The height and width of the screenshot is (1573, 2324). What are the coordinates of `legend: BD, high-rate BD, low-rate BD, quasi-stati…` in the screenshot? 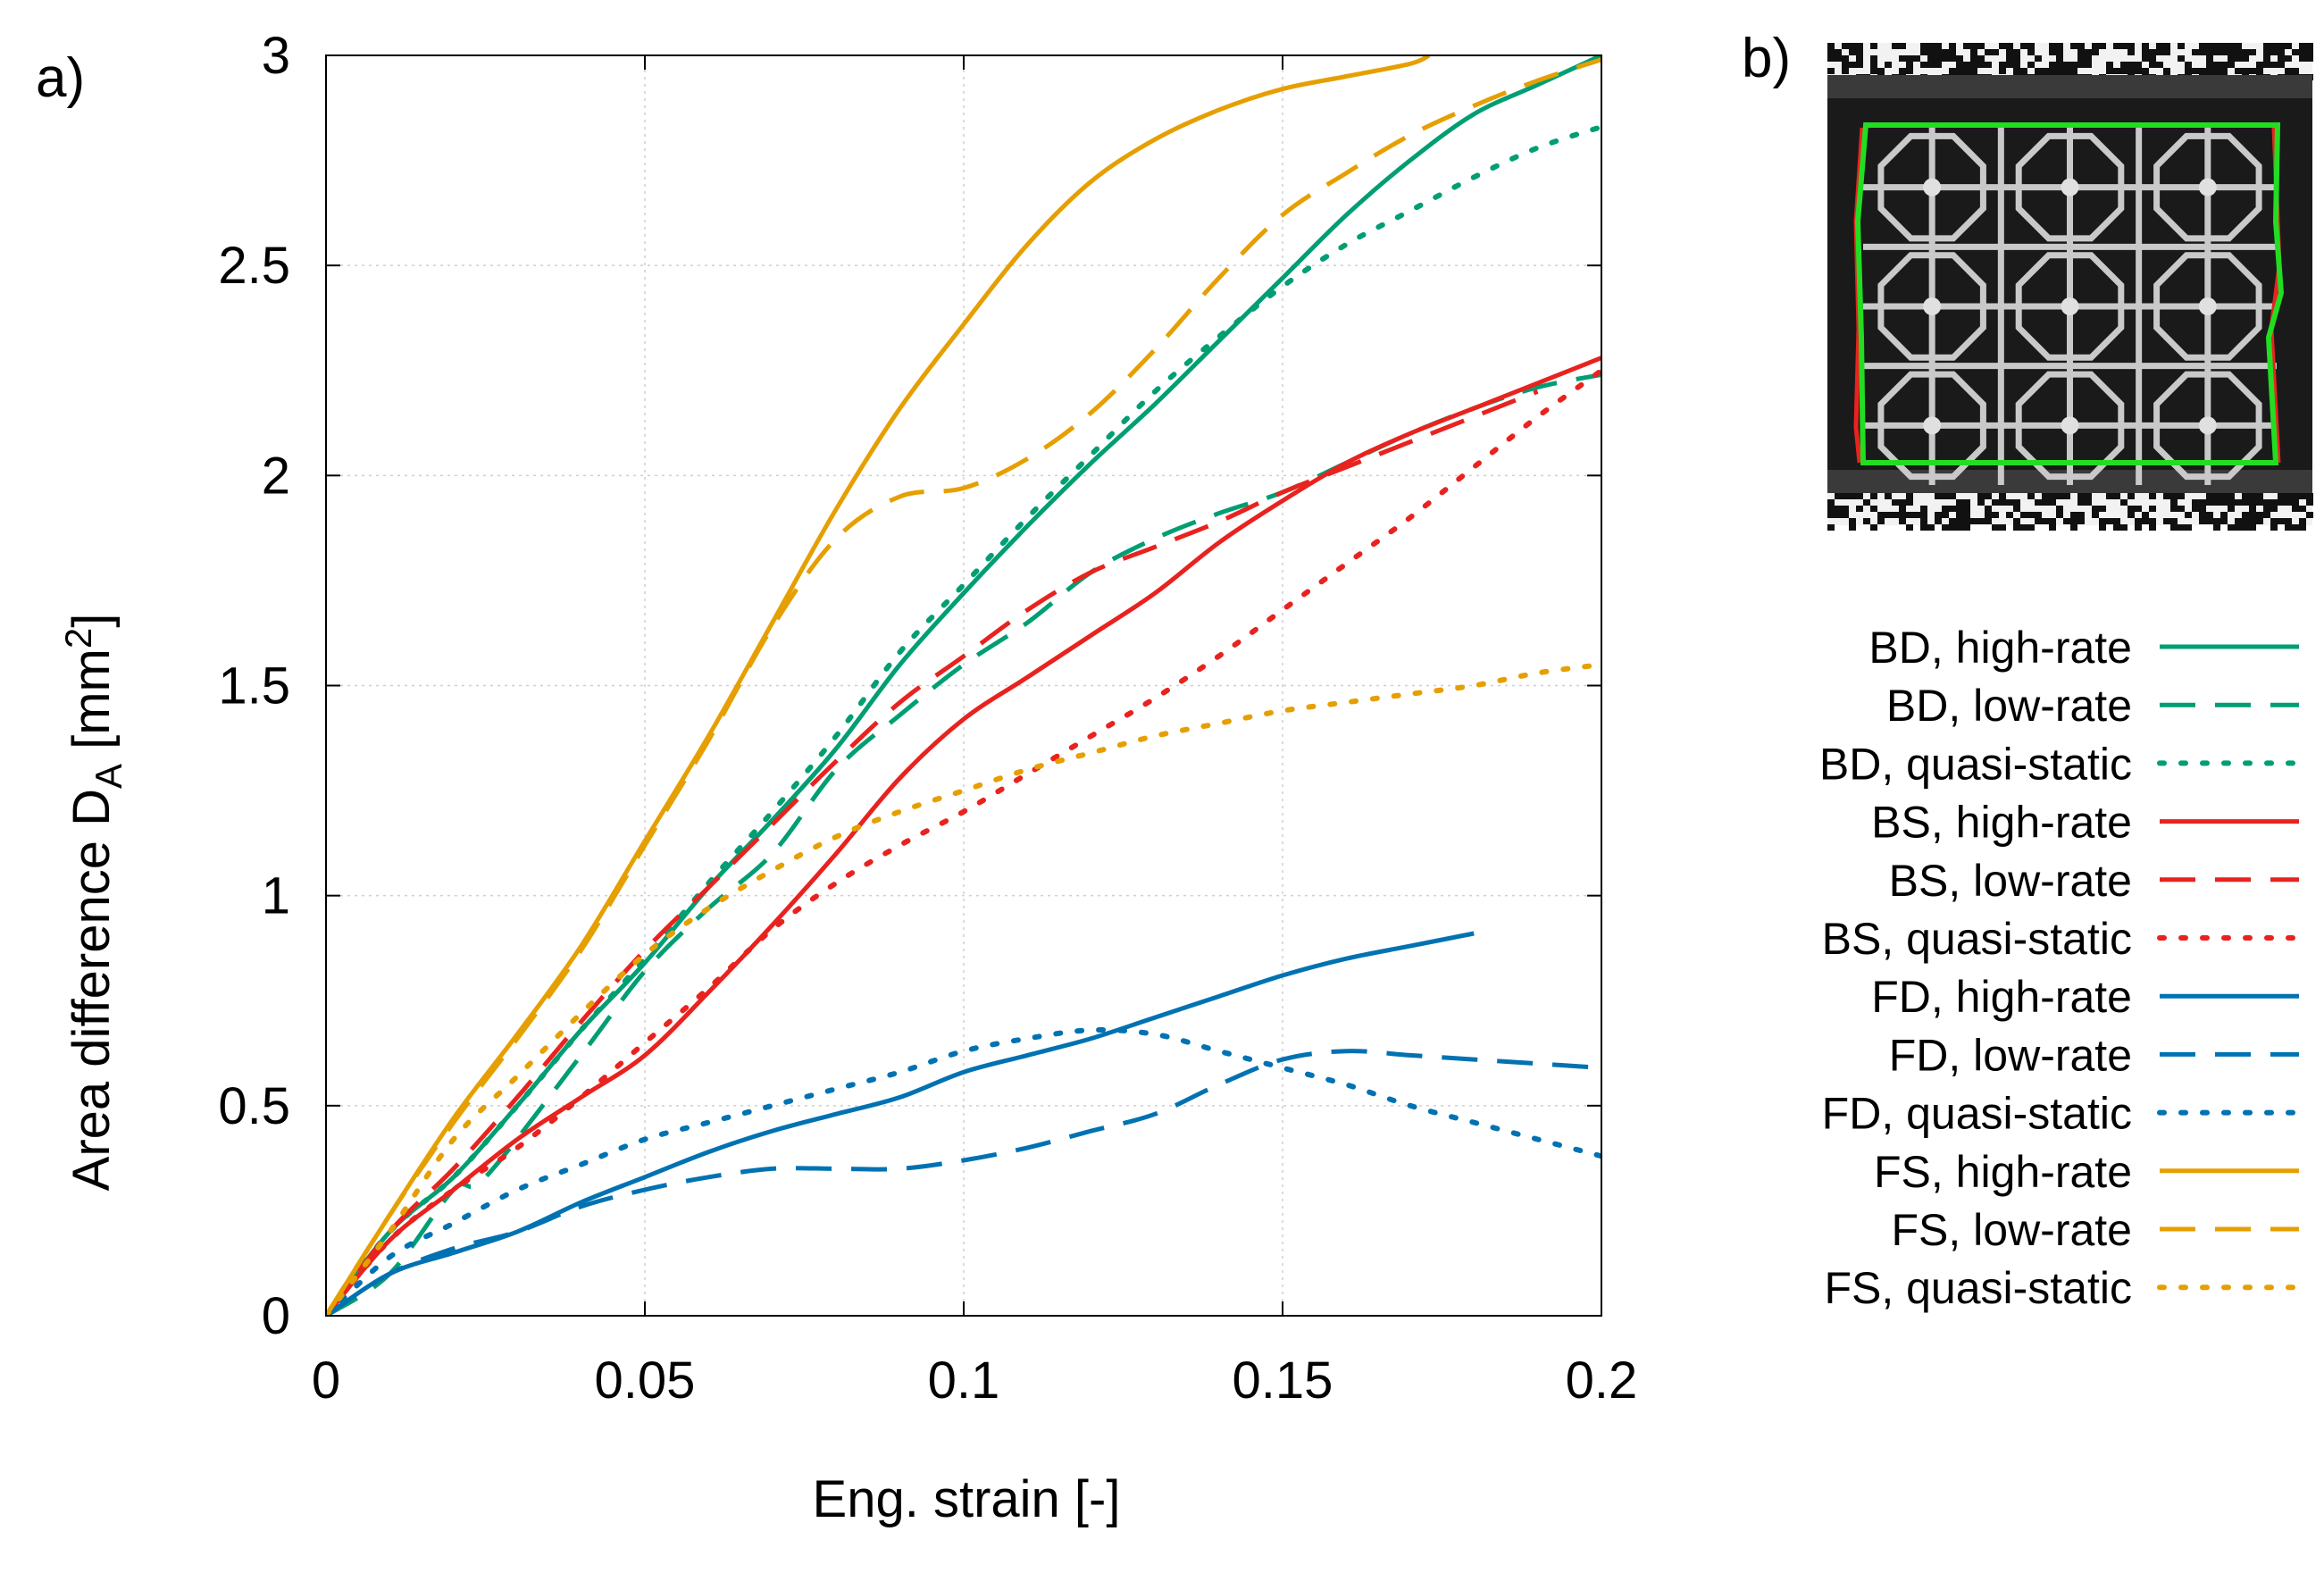 It's located at (2060, 968).